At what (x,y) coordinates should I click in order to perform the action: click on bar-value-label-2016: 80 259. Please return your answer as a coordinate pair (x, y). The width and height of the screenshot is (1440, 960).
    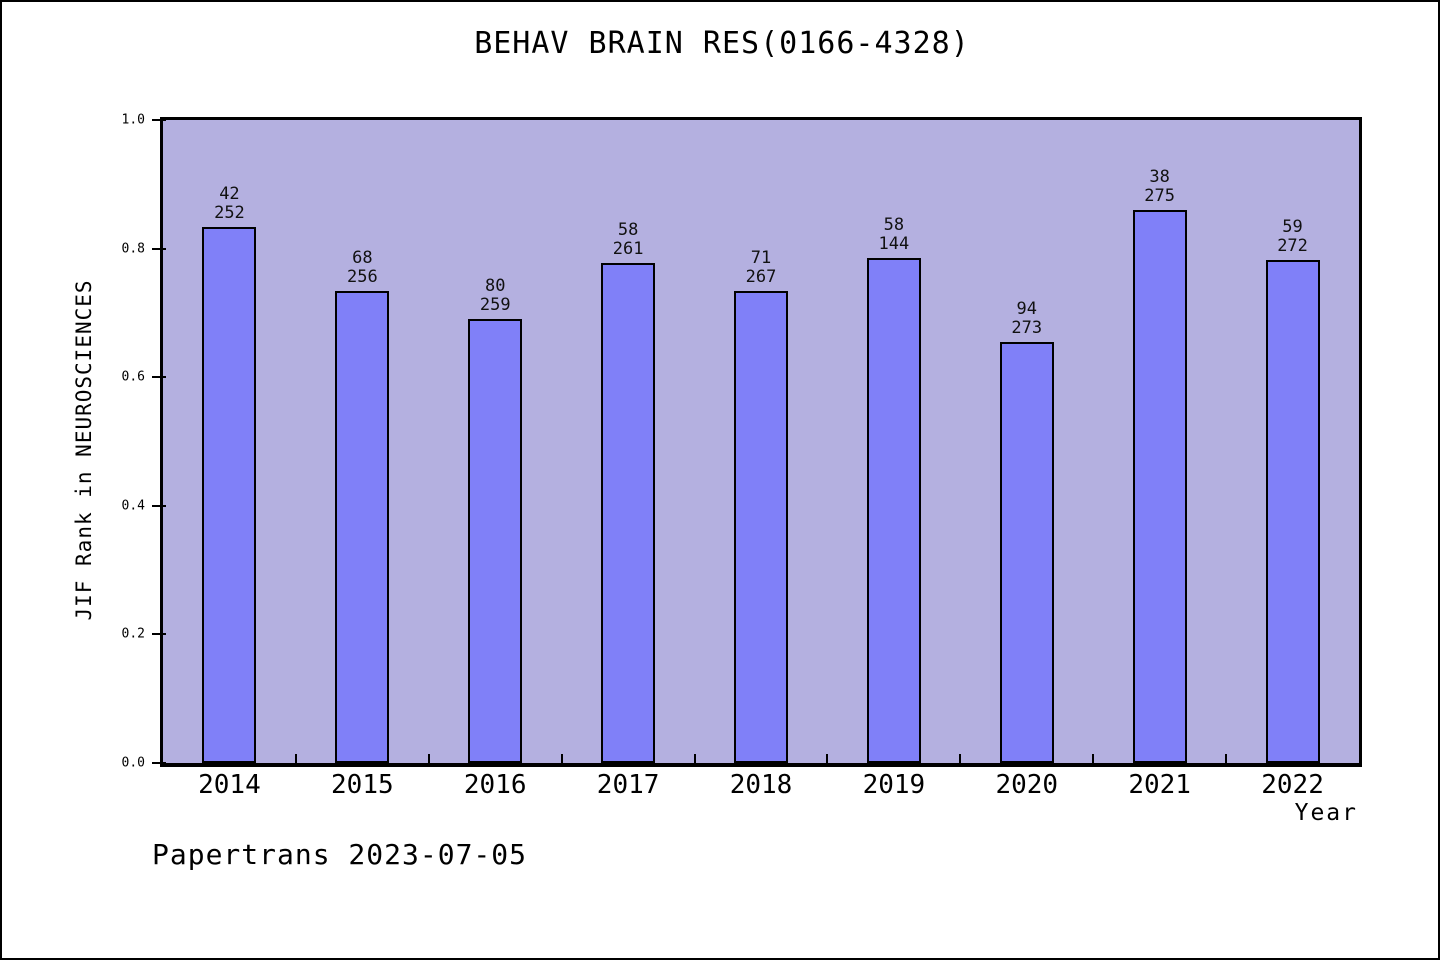
    Looking at the image, I should click on (495, 296).